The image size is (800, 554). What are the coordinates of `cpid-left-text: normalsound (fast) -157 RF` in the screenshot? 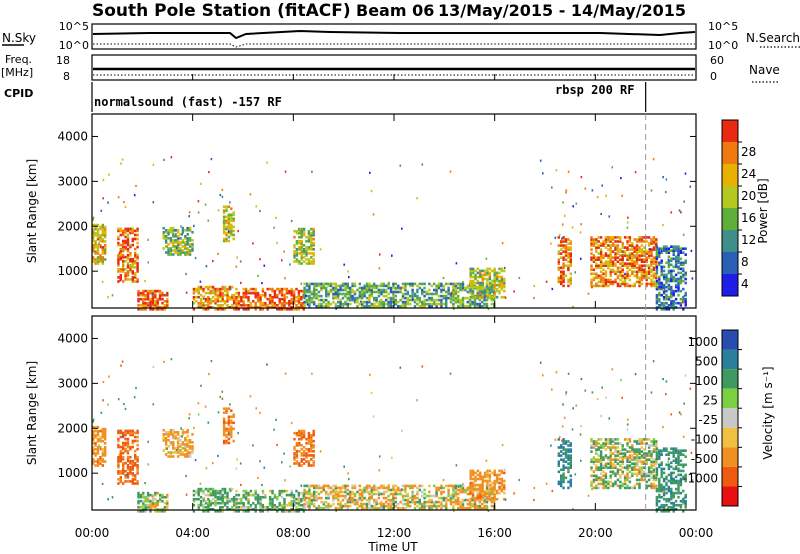 It's located at (188, 102).